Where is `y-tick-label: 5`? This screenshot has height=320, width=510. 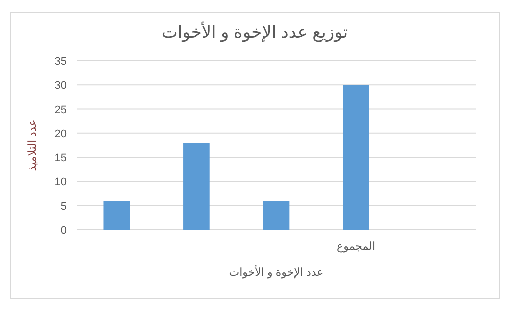 y-tick-label: 5 is located at coordinates (63, 206).